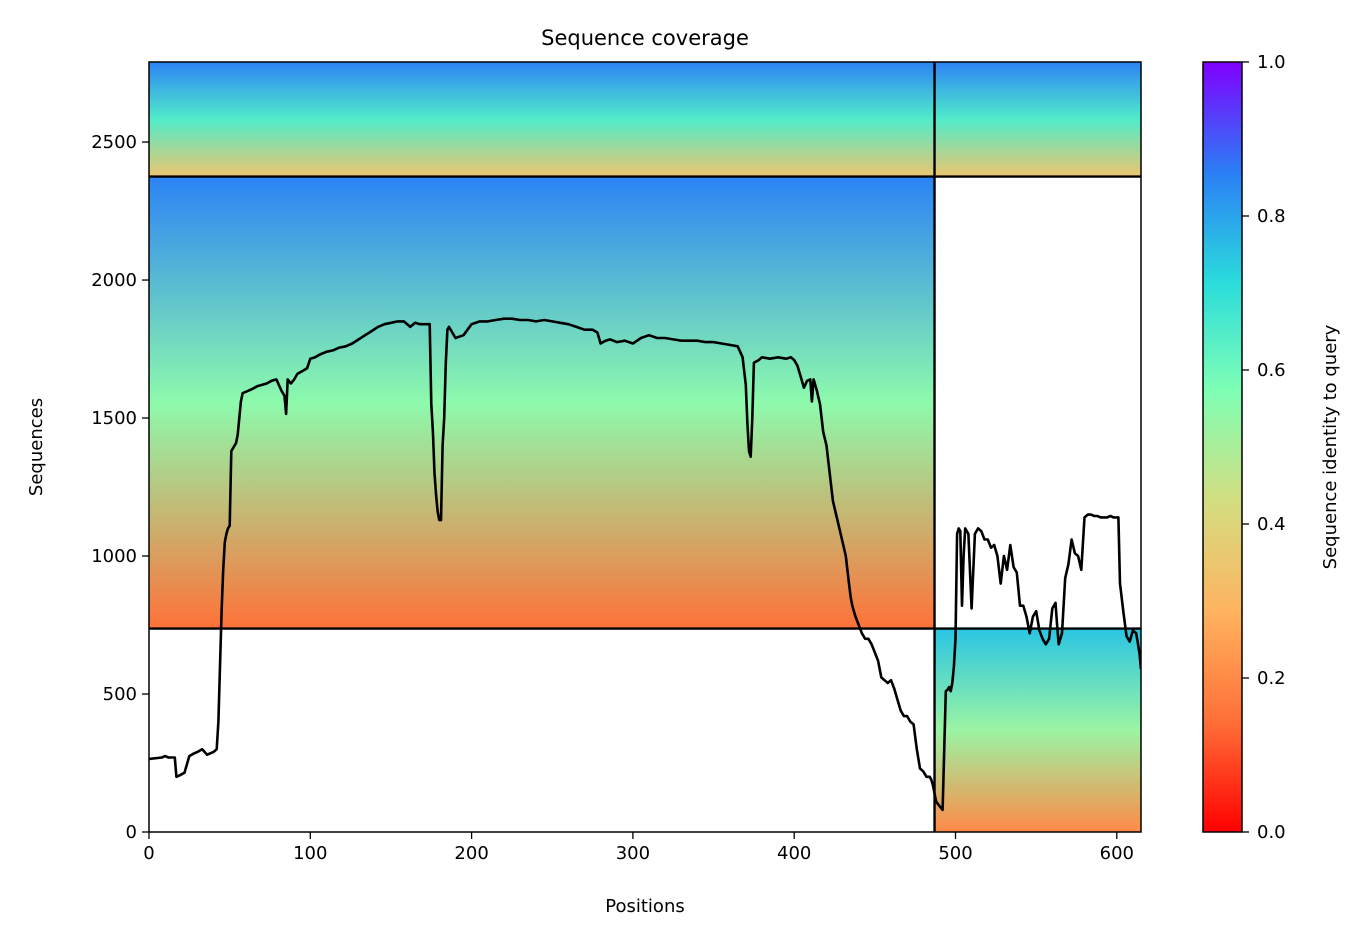 The image size is (1364, 939). Describe the element at coordinates (645, 38) in the screenshot. I see `chart-title: Sequence coverage` at that location.